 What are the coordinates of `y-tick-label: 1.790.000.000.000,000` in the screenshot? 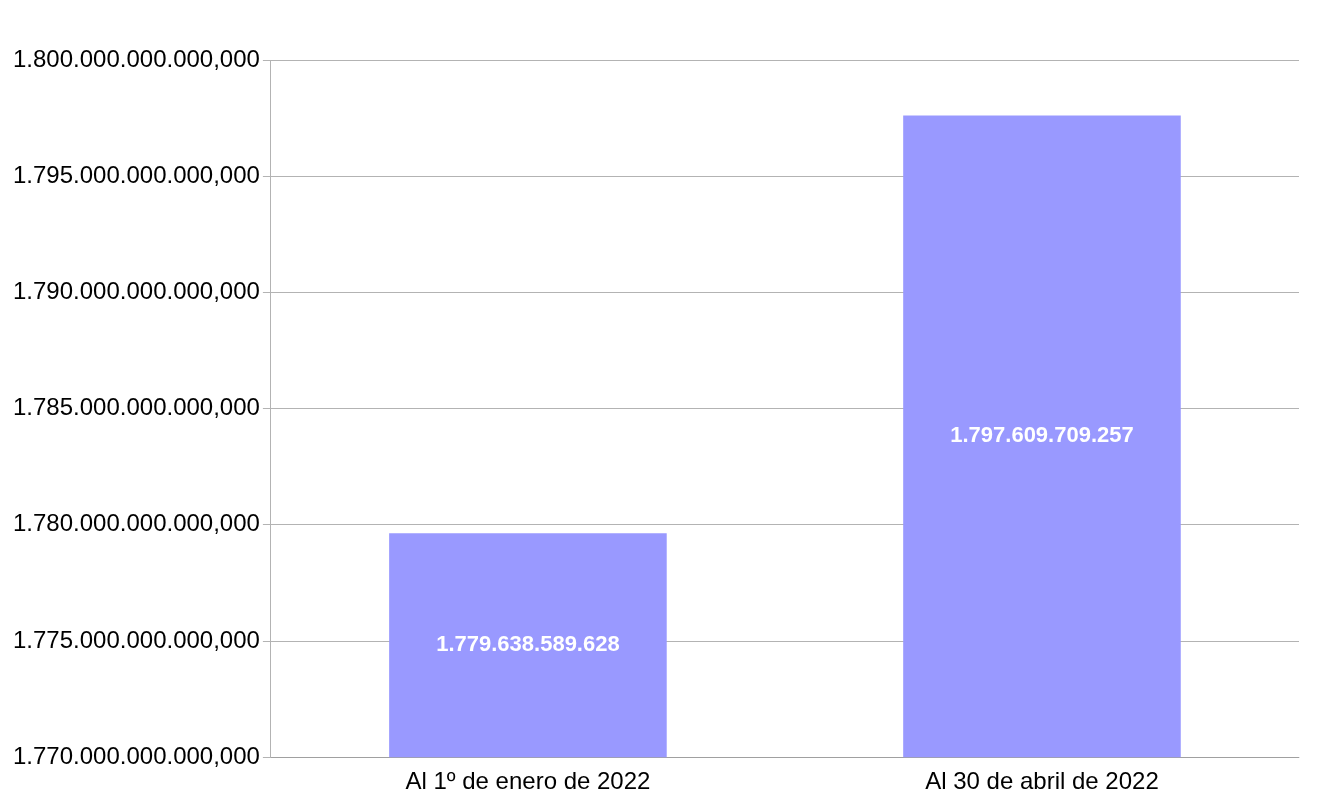 It's located at (136, 291).